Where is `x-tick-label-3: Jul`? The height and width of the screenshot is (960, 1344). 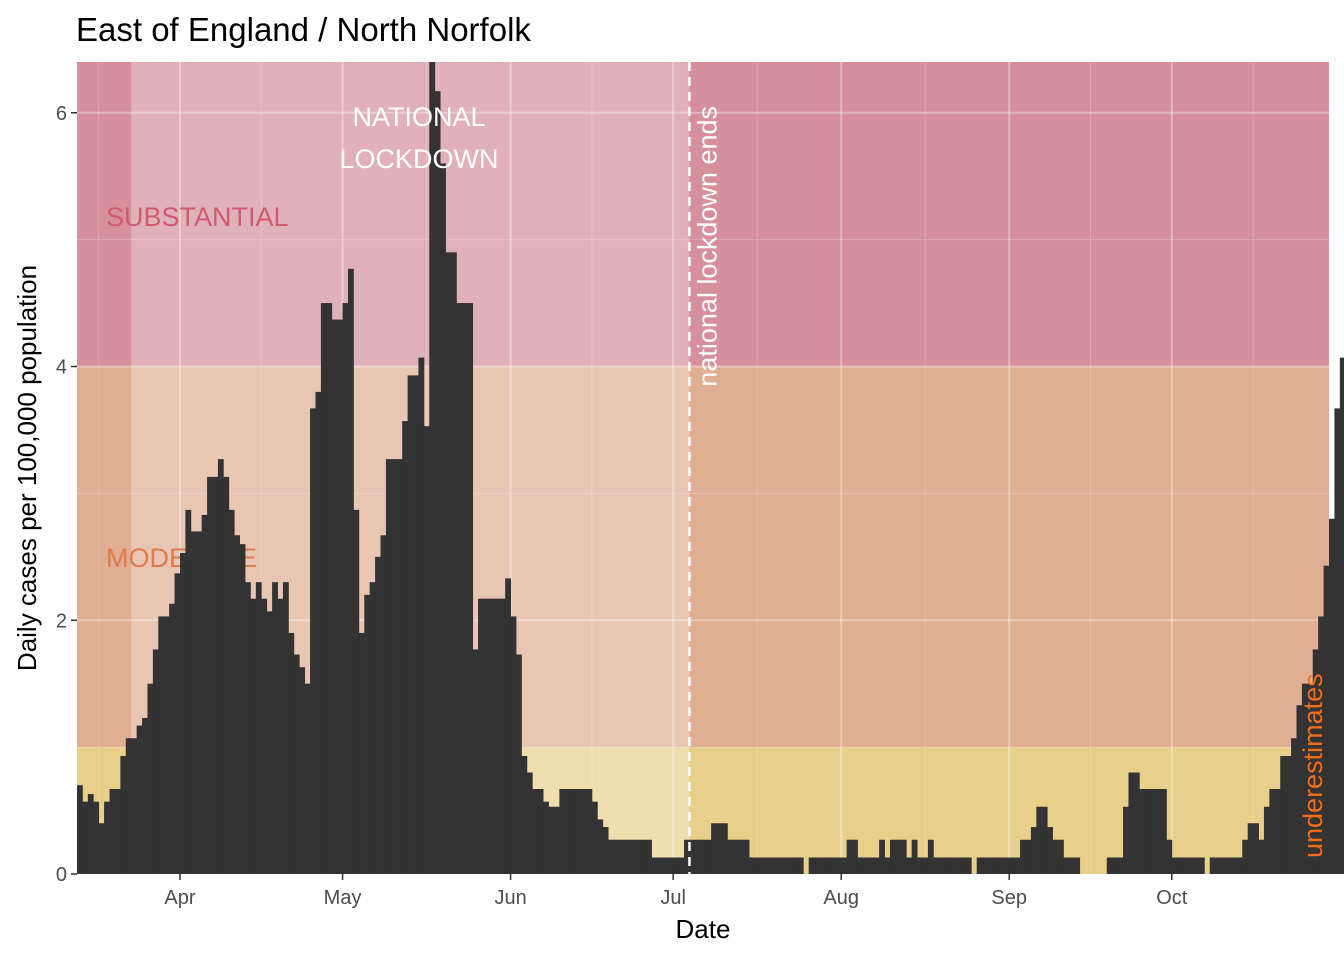 x-tick-label-3: Jul is located at coordinates (673, 898).